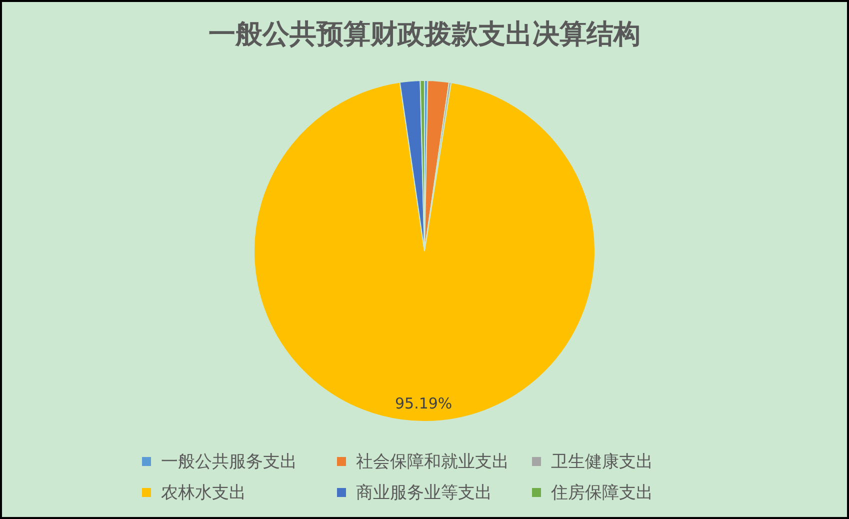  Describe the element at coordinates (602, 462) in the screenshot. I see `legend-label: 卫生健康支出` at that location.